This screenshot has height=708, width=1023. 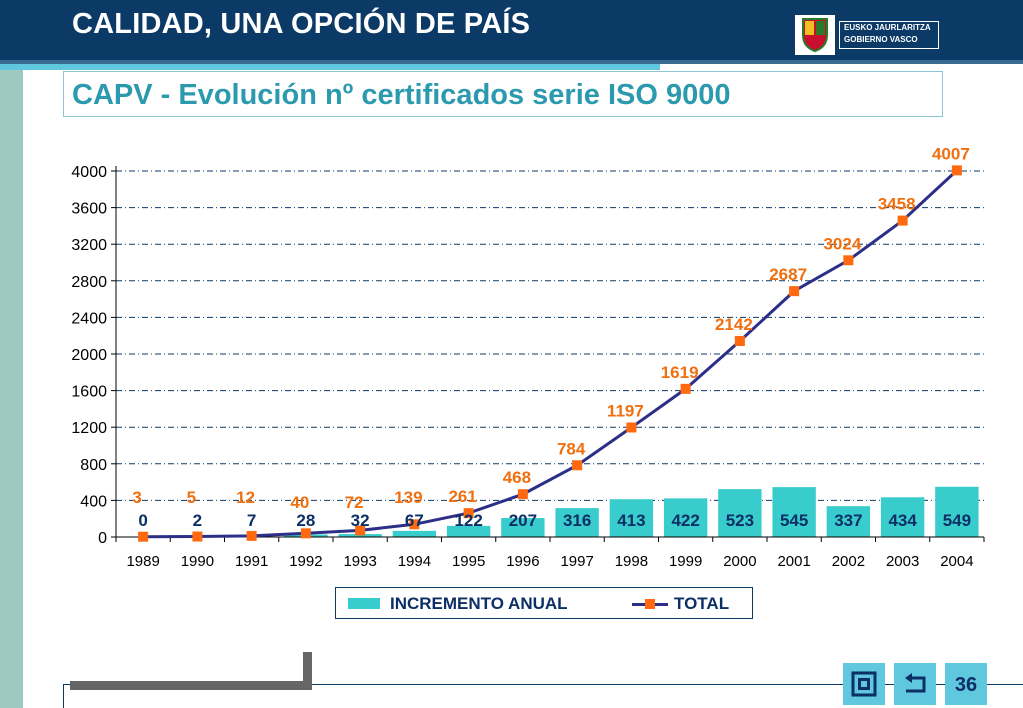 I want to click on end-show-button, so click(x=864, y=684).